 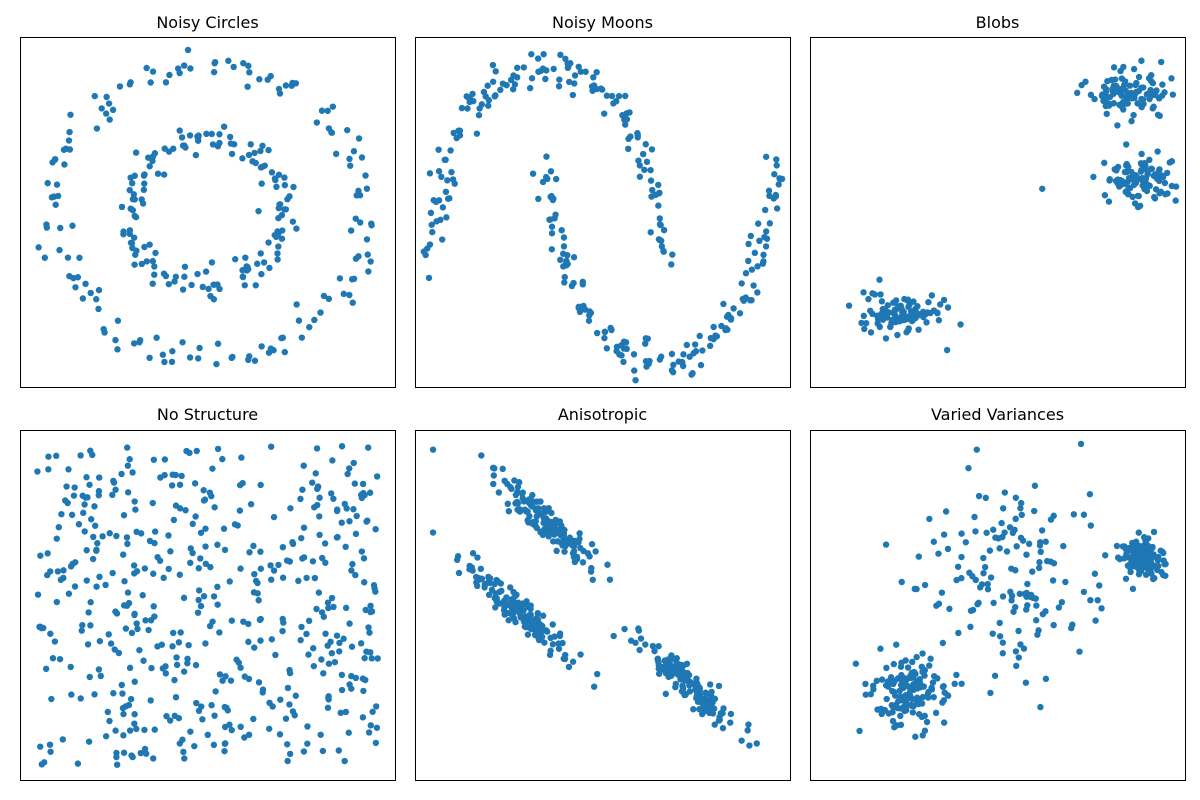 I want to click on panel-title-noisy-moons: Noisy Moons, so click(x=602, y=22).